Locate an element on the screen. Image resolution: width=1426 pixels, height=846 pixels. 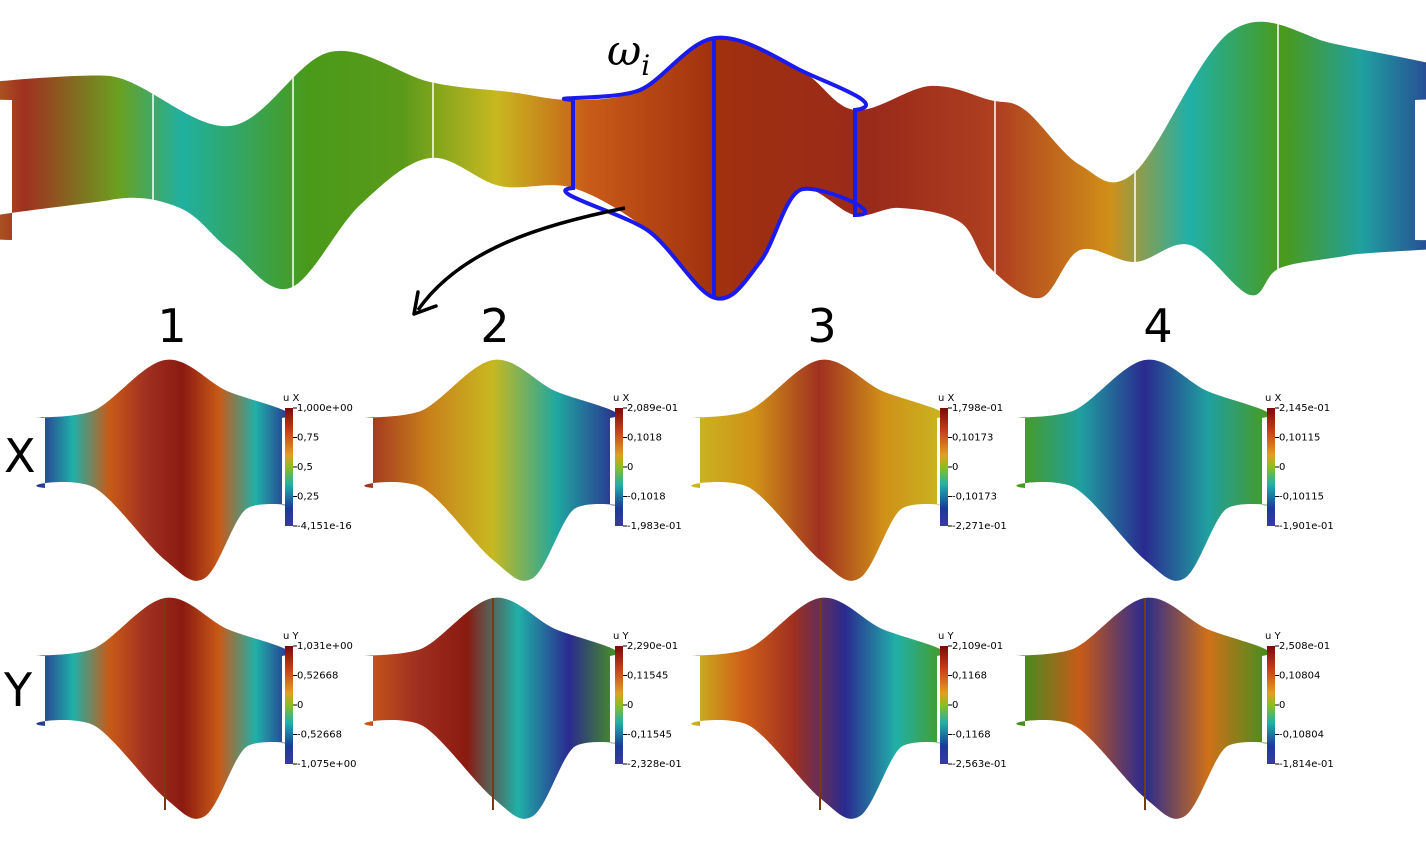
row-label: X is located at coordinates (20, 456).